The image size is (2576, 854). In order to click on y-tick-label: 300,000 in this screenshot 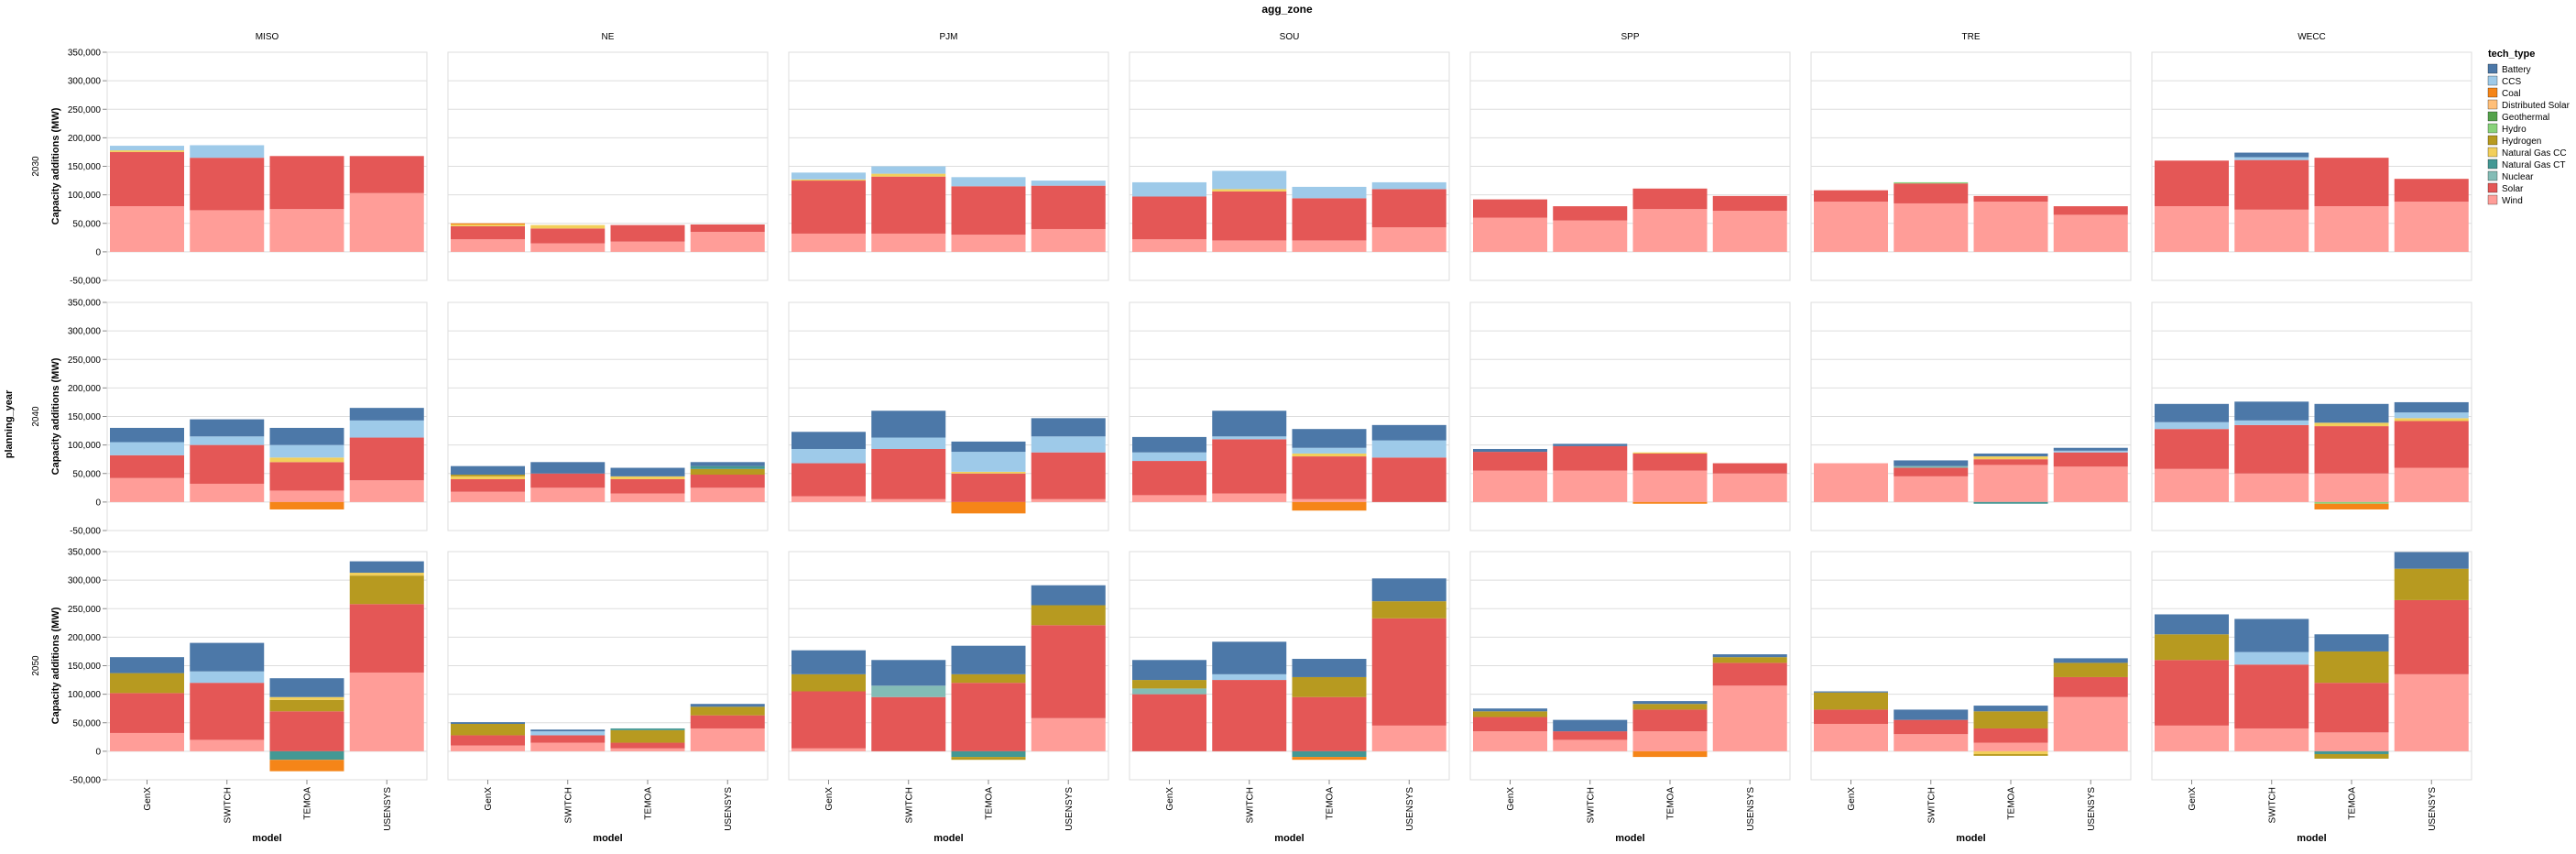, I will do `click(85, 581)`.